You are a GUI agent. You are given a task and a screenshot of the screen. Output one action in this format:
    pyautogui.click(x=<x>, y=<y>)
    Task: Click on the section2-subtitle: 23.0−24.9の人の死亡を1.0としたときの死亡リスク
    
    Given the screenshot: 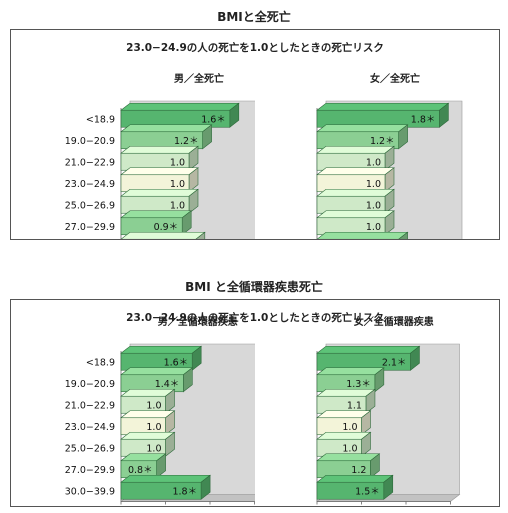 What is the action you would take?
    pyautogui.click(x=255, y=318)
    